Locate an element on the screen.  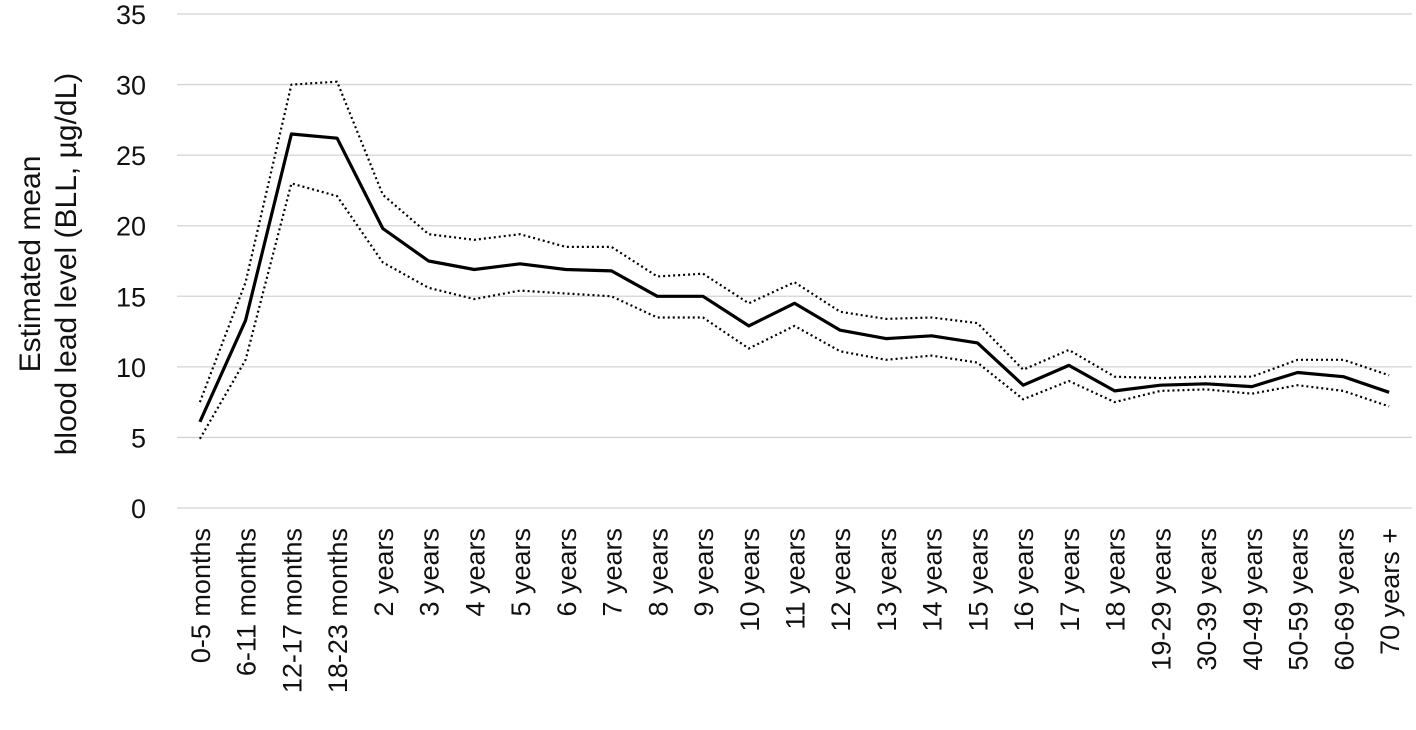
x-tick-label: 3 years is located at coordinates (430, 572).